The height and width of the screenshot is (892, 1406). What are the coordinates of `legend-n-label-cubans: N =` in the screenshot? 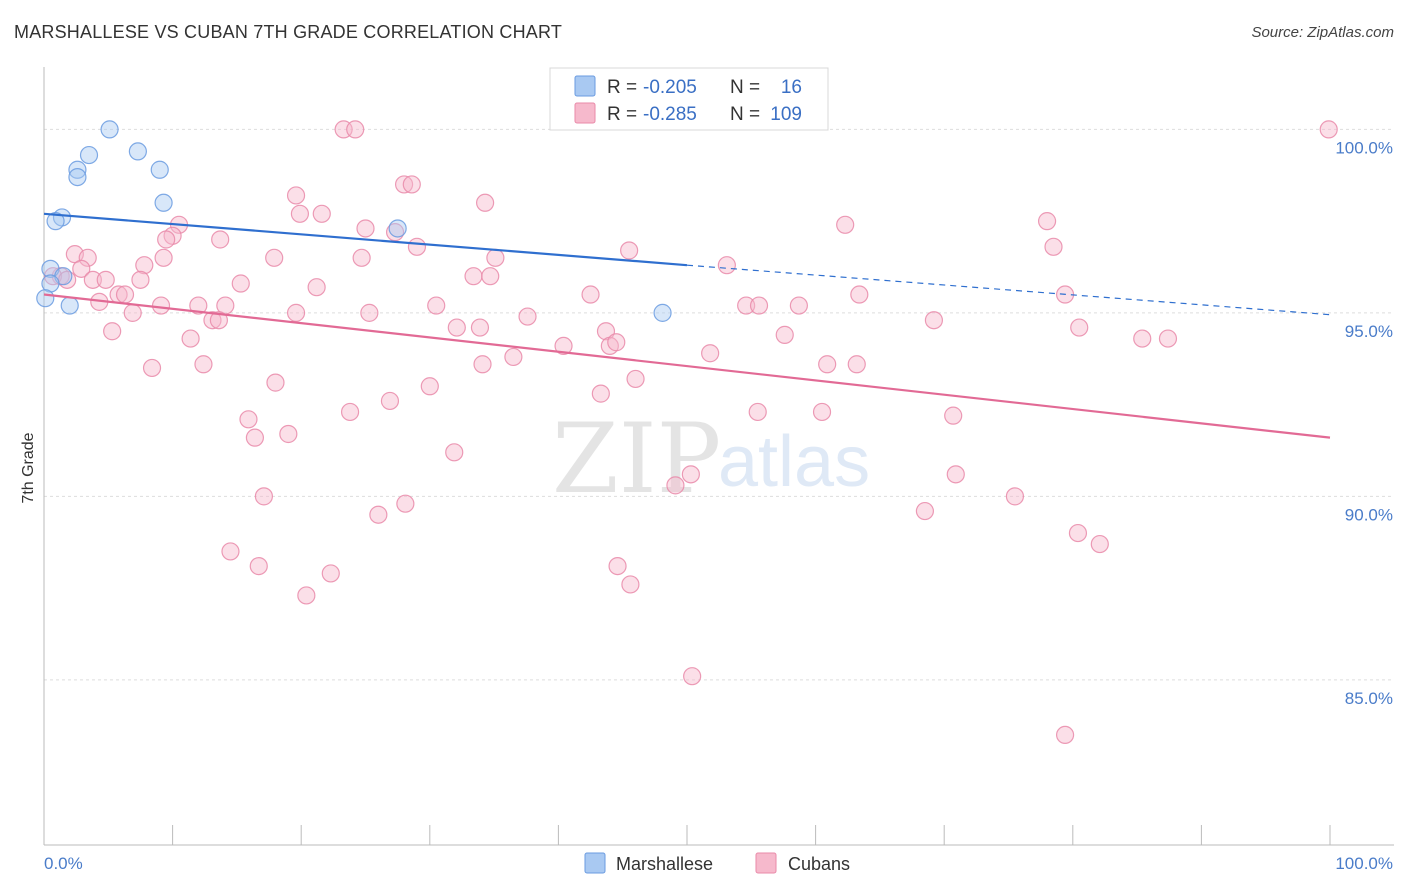 It's located at (745, 114).